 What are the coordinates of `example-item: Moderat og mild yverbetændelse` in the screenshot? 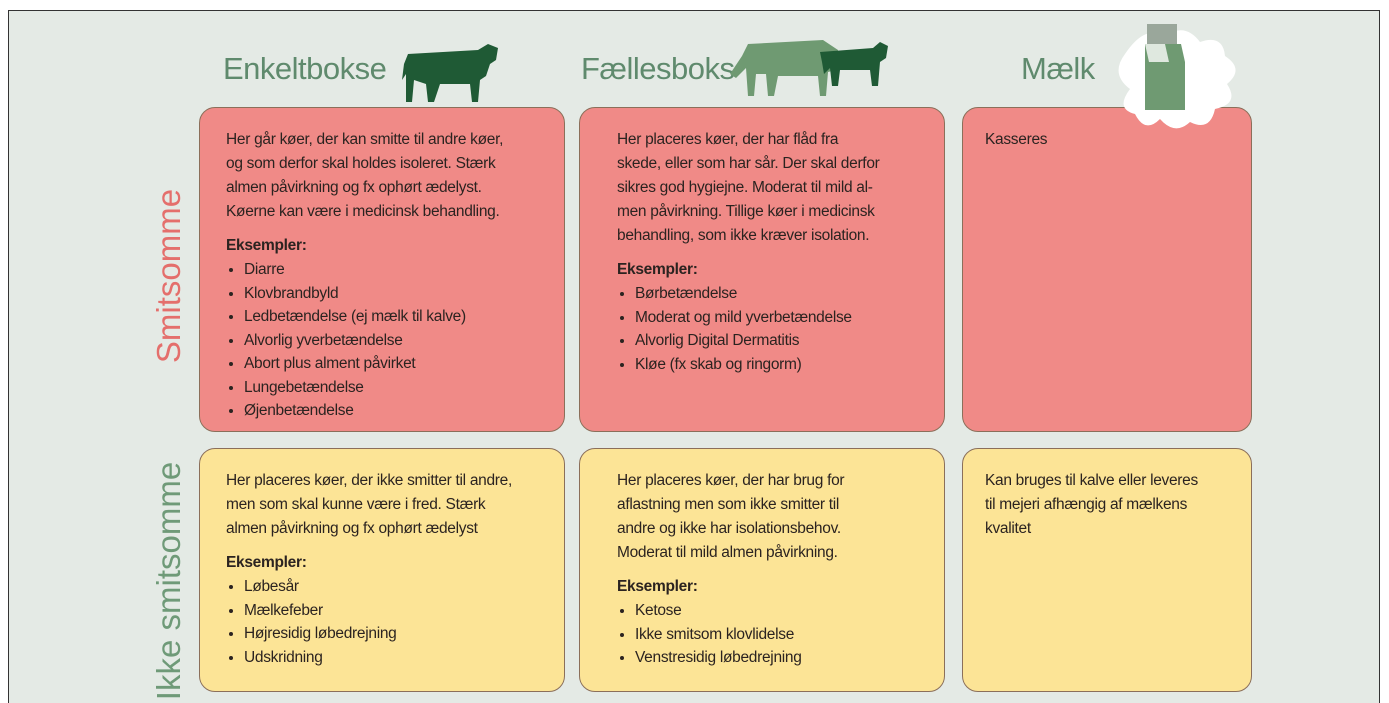 It's located at (771, 318).